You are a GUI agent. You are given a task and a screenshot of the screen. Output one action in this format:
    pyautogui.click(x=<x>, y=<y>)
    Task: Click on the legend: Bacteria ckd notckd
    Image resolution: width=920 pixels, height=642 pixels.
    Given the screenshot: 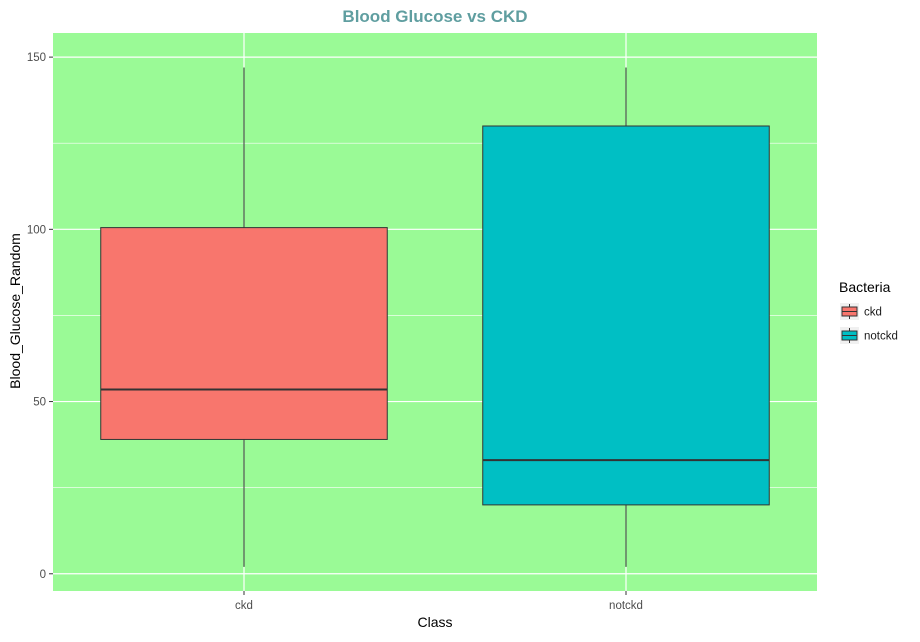 What is the action you would take?
    pyautogui.click(x=868, y=311)
    